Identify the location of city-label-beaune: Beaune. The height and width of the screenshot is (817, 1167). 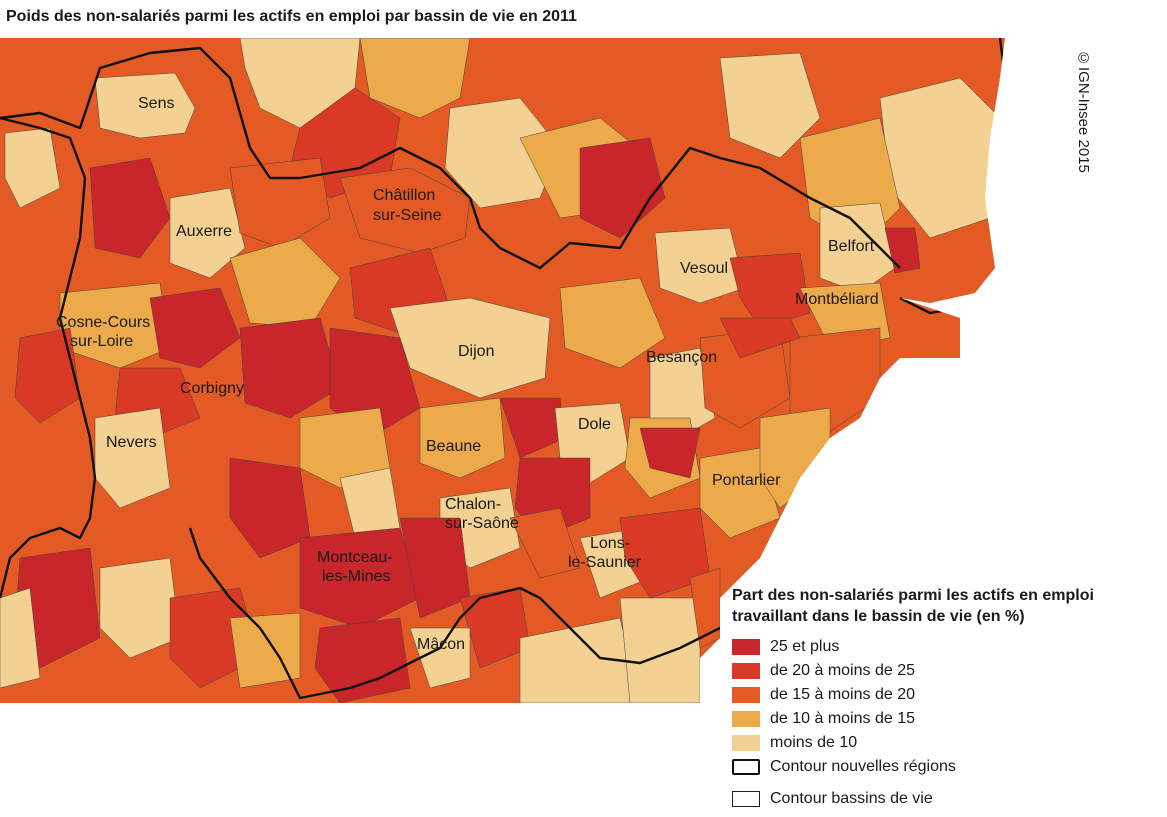
(453, 446).